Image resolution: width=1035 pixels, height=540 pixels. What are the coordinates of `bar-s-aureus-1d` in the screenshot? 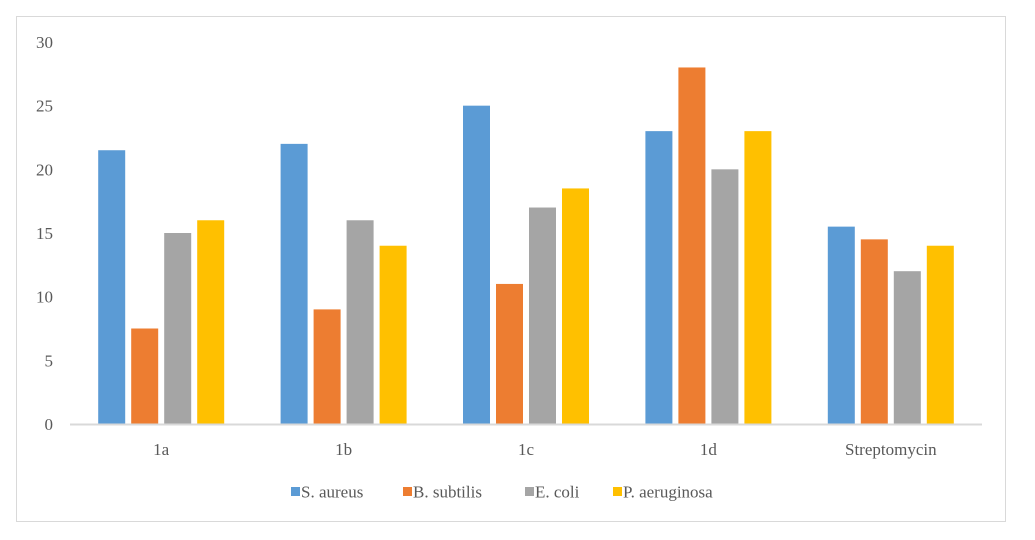 It's located at (659, 277).